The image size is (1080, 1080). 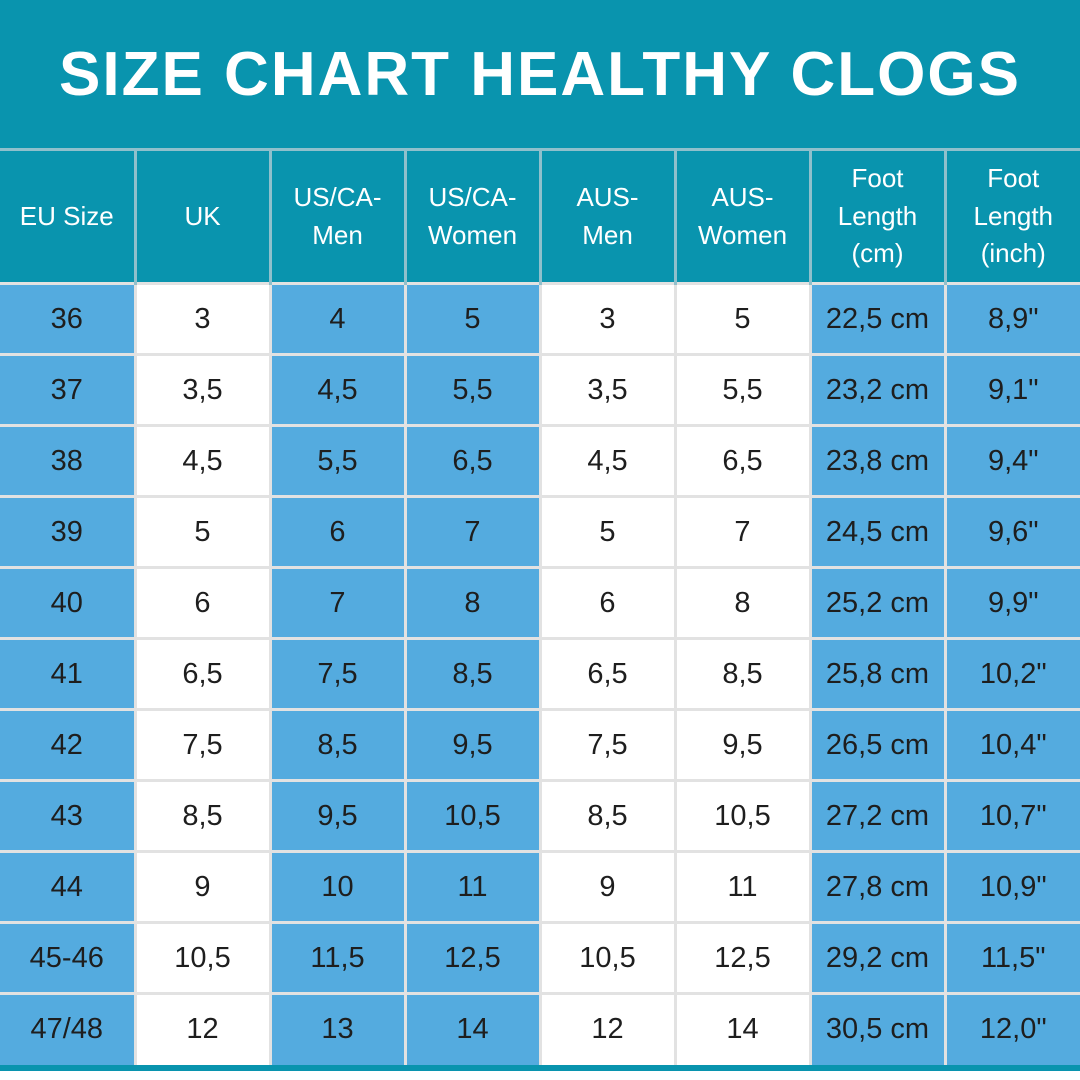 What do you see at coordinates (1011, 603) in the screenshot?
I see `size-cell: 9,9"` at bounding box center [1011, 603].